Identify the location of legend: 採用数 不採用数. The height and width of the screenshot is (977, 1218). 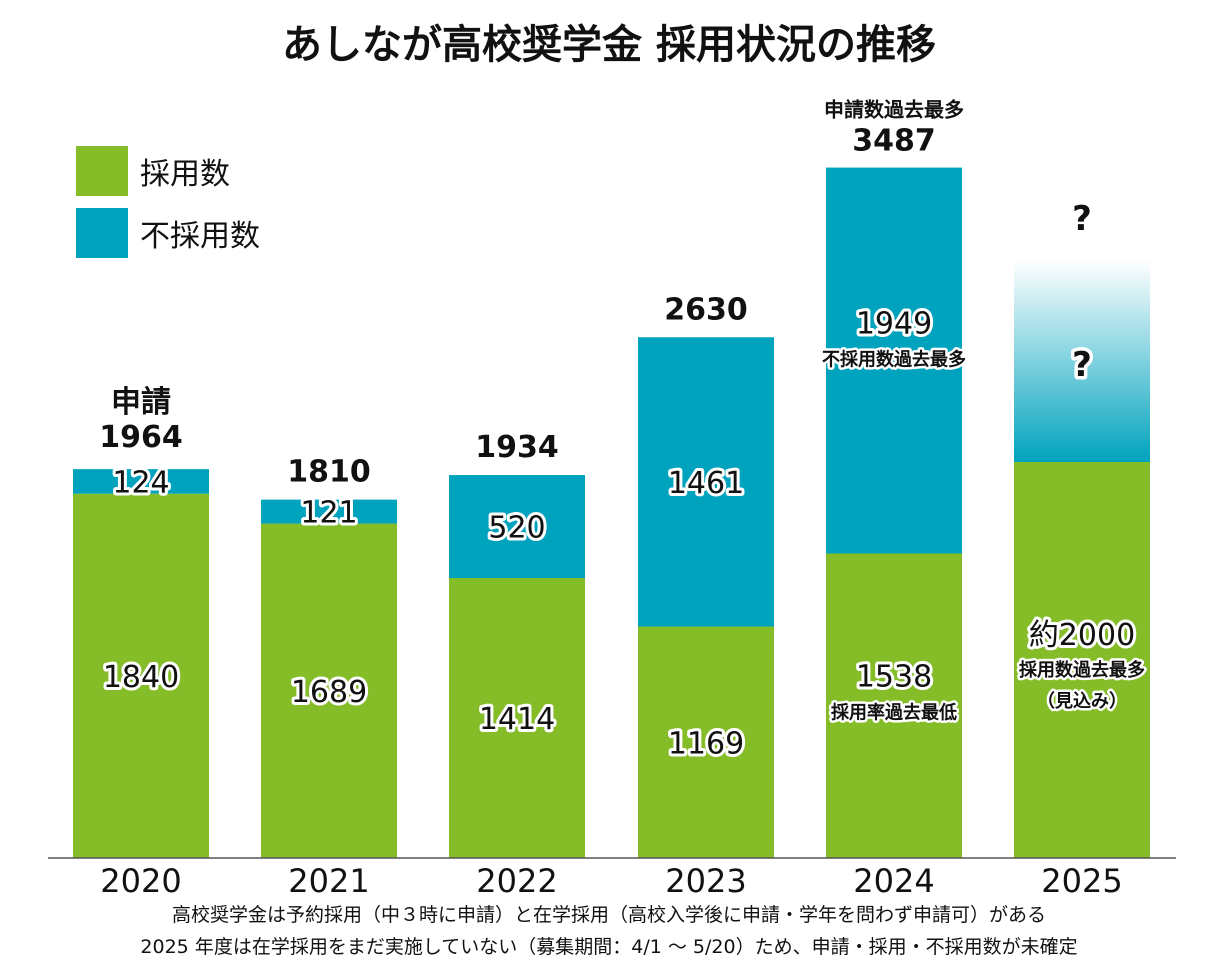
(168, 202).